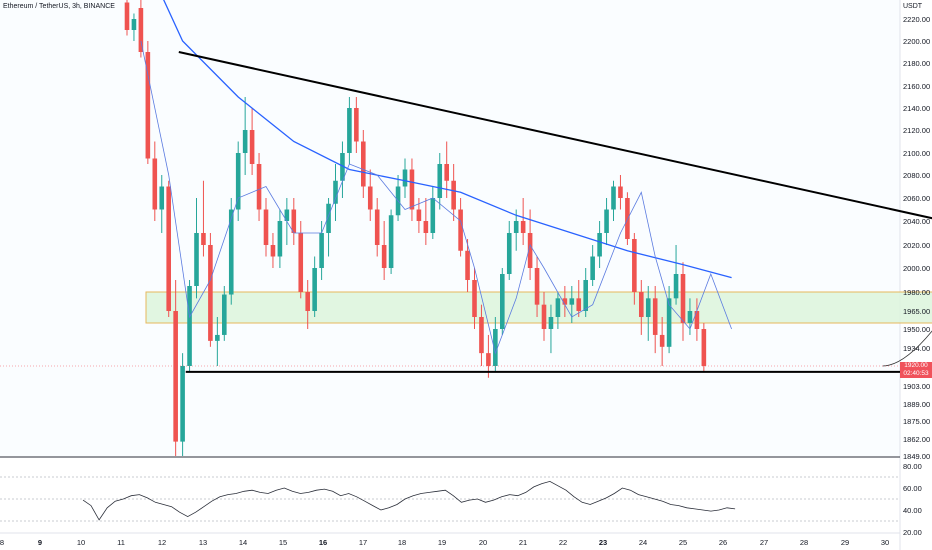  Describe the element at coordinates (523, 542) in the screenshot. I see `time-tick-label: 21` at that location.